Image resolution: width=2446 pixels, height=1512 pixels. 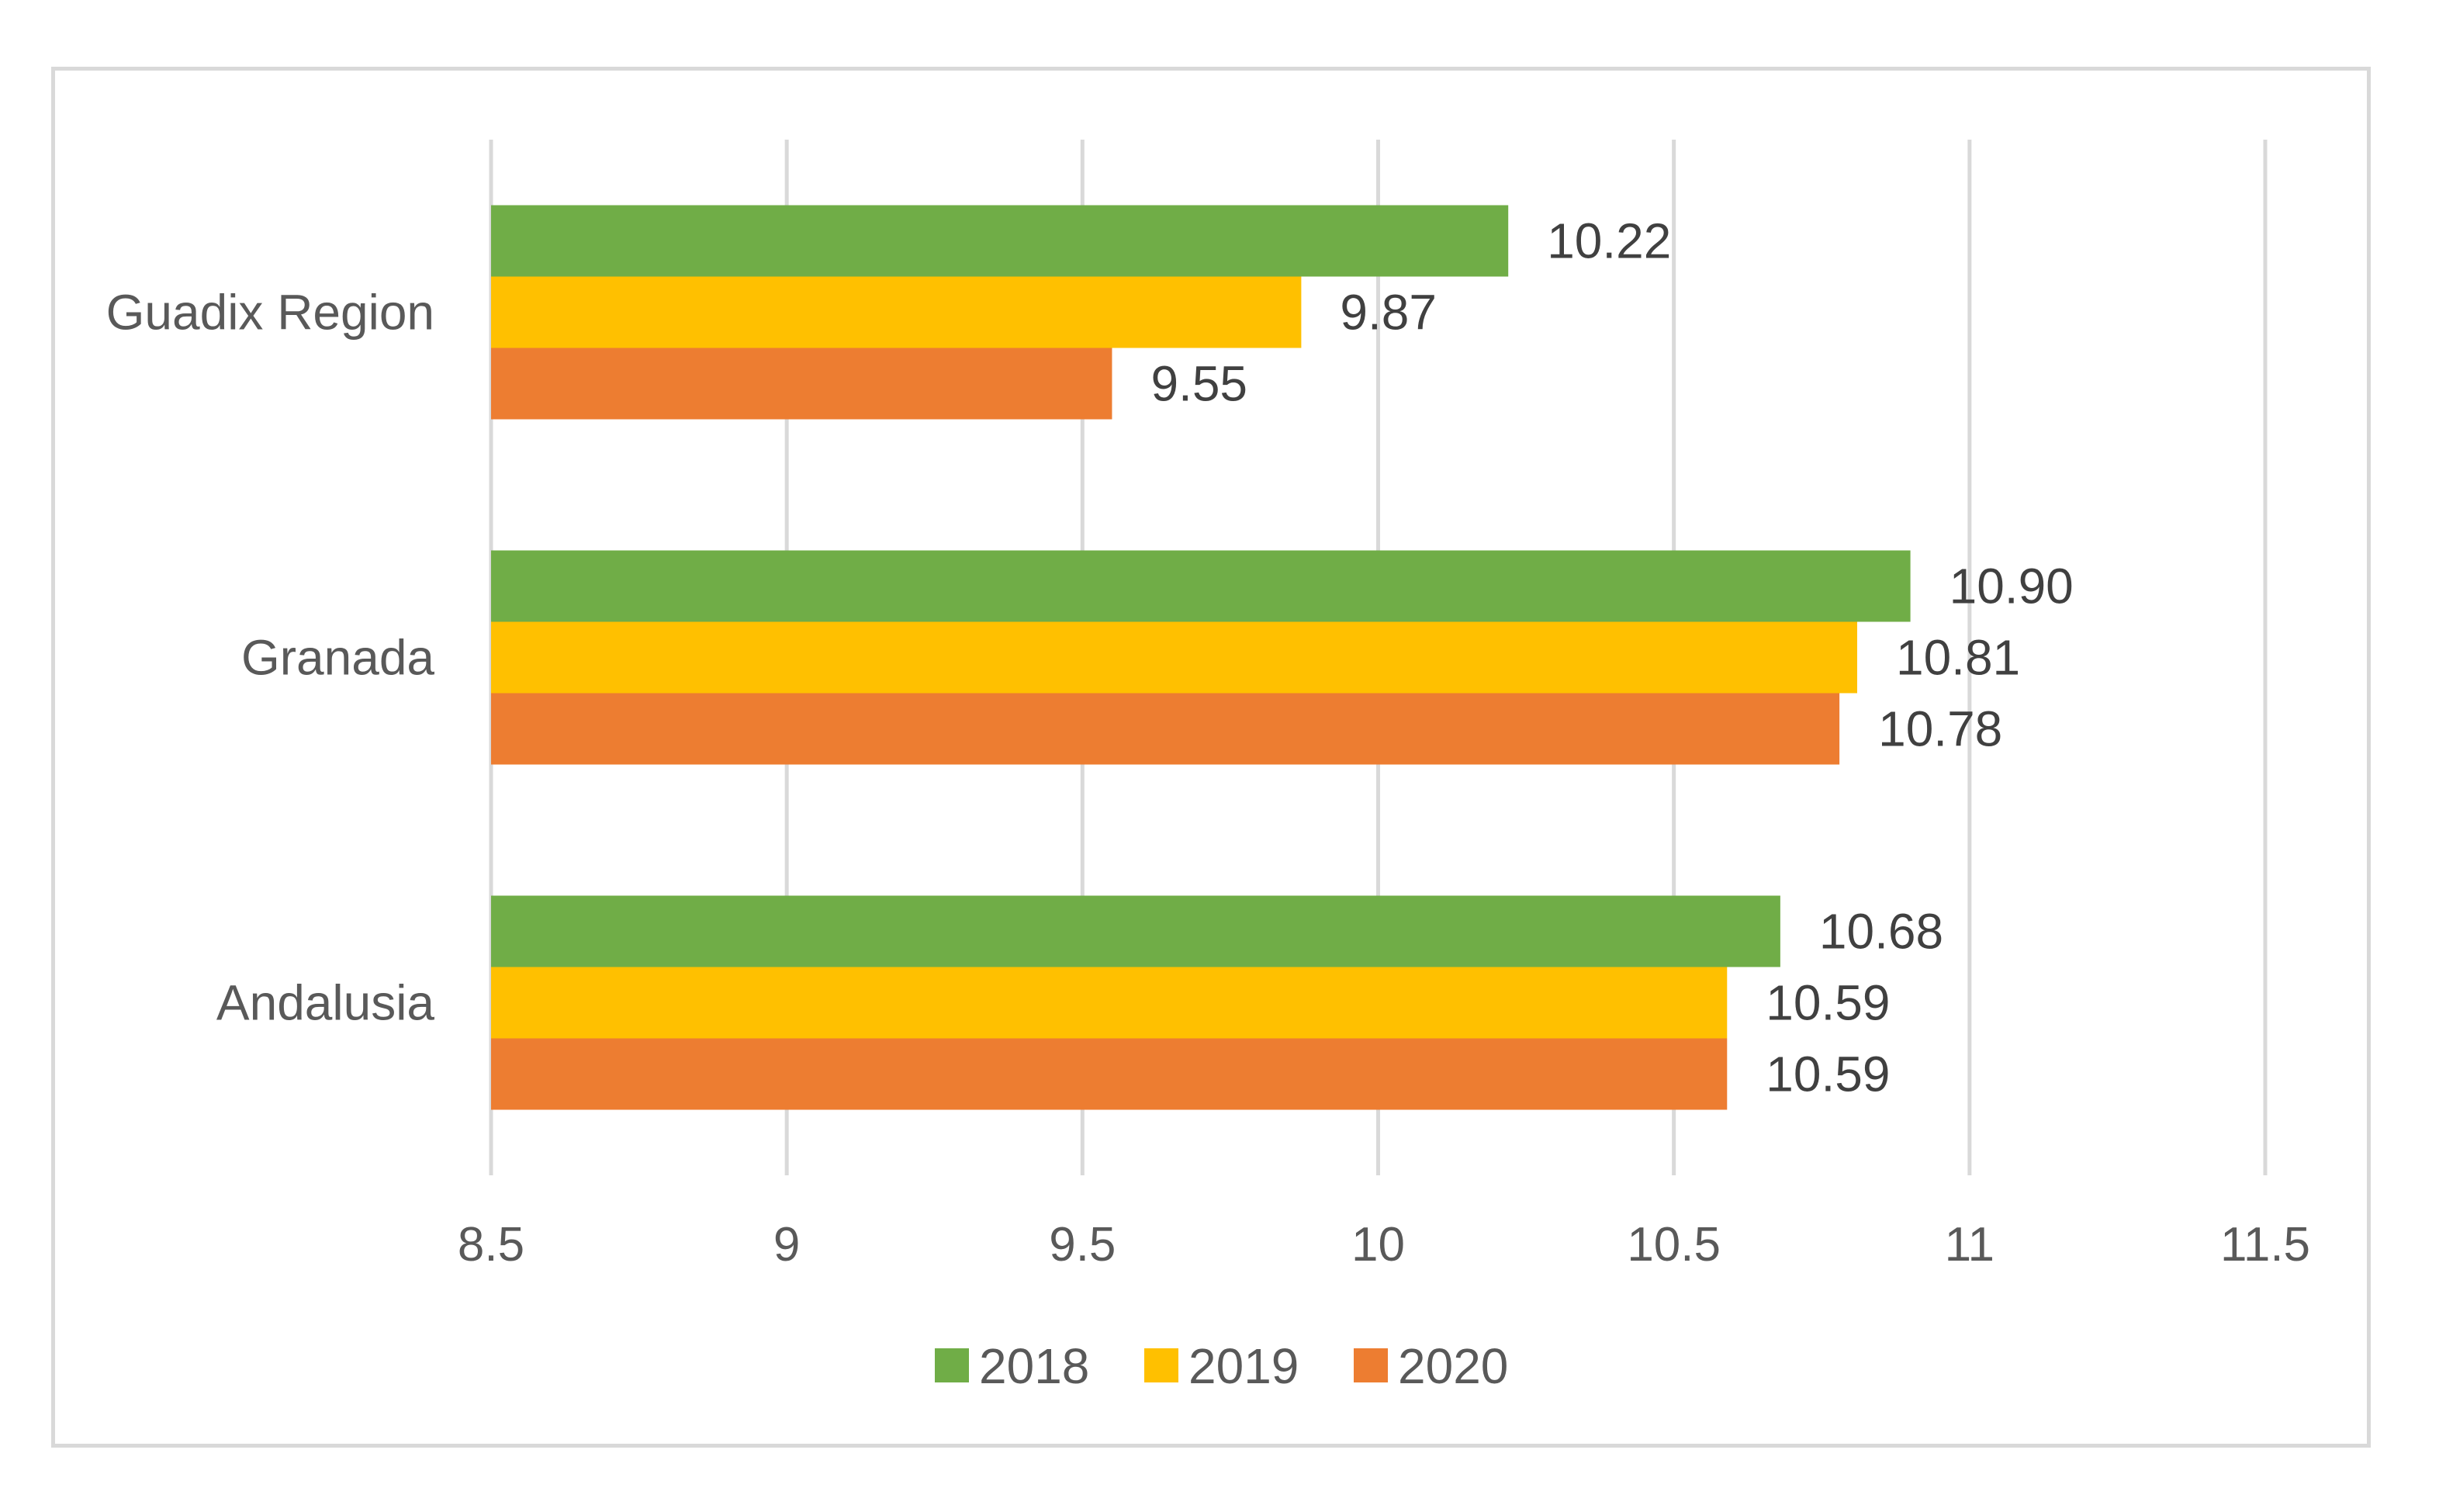 I want to click on x-tick-label: 9.5, so click(x=1082, y=1245).